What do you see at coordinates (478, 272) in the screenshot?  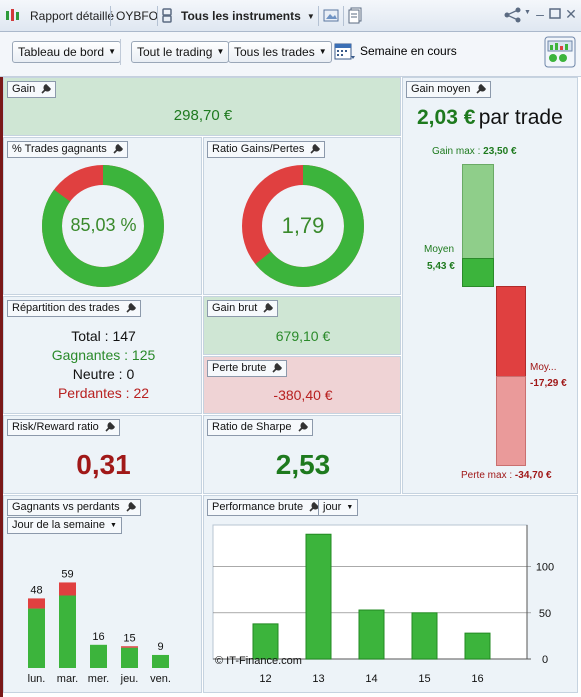 I see `average-gain-bar` at bounding box center [478, 272].